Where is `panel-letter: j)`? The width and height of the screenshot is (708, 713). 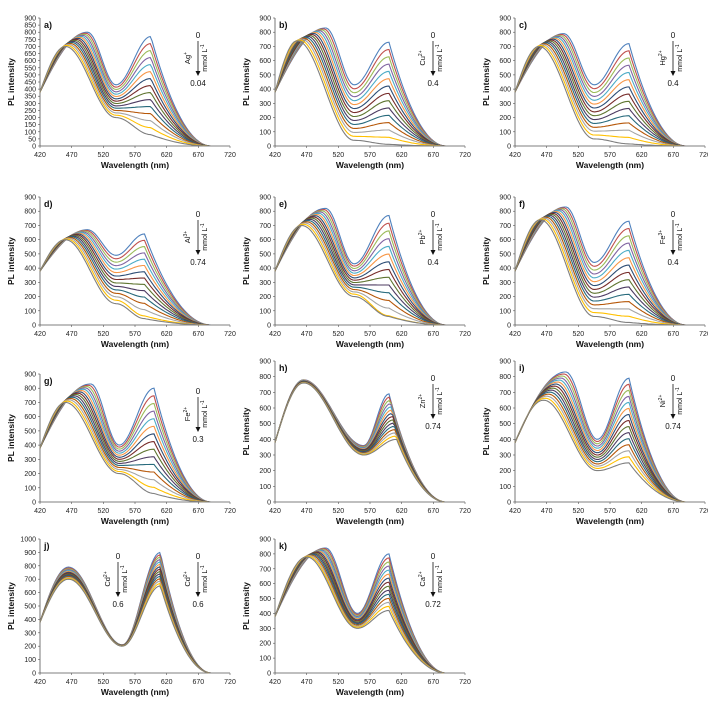 panel-letter: j) is located at coordinates (46, 546).